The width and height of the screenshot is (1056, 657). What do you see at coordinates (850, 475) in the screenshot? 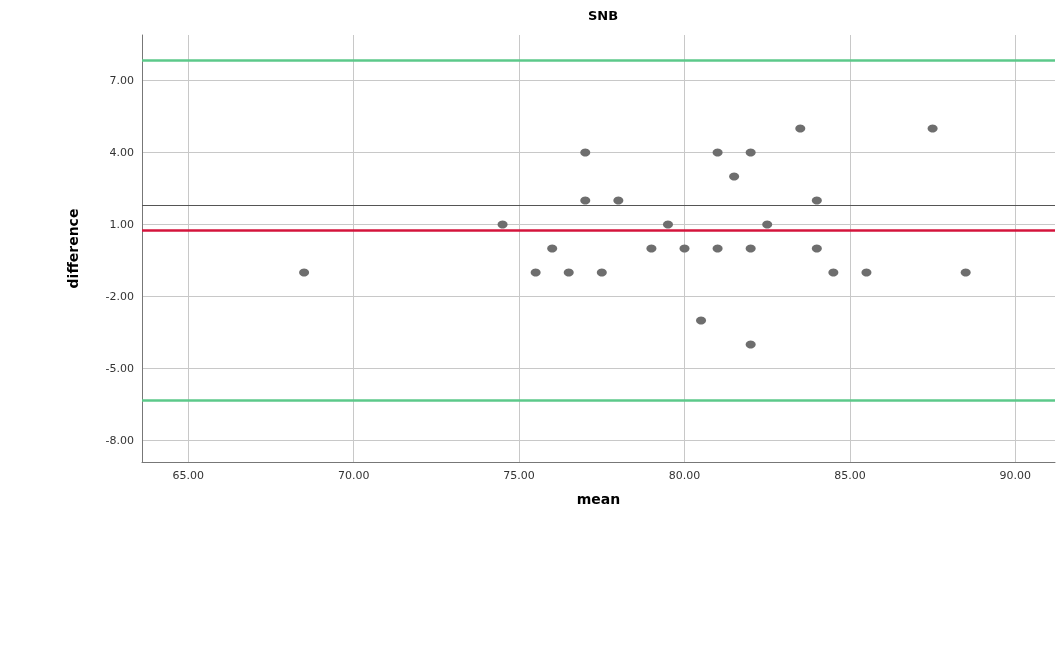
I see `x-tick-label: 85.00` at bounding box center [850, 475].